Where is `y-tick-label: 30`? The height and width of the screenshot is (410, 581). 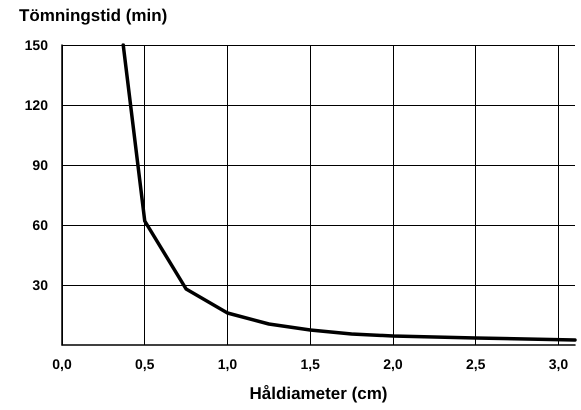
y-tick-label: 30 is located at coordinates (40, 285).